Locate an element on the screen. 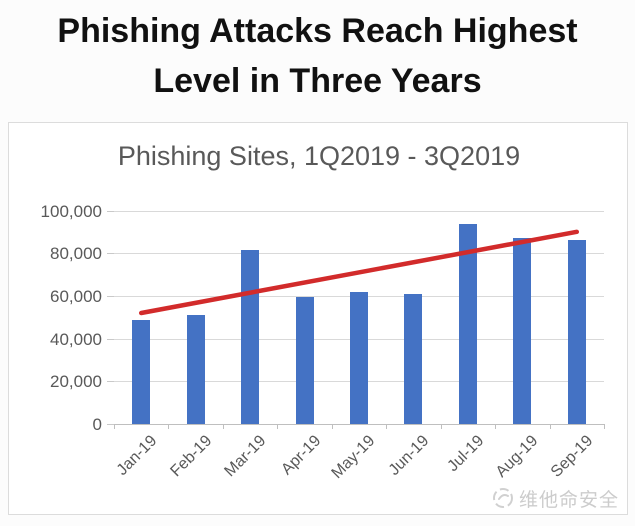 The image size is (635, 526). x-axis-label-may-19: May-19 is located at coordinates (353, 457).